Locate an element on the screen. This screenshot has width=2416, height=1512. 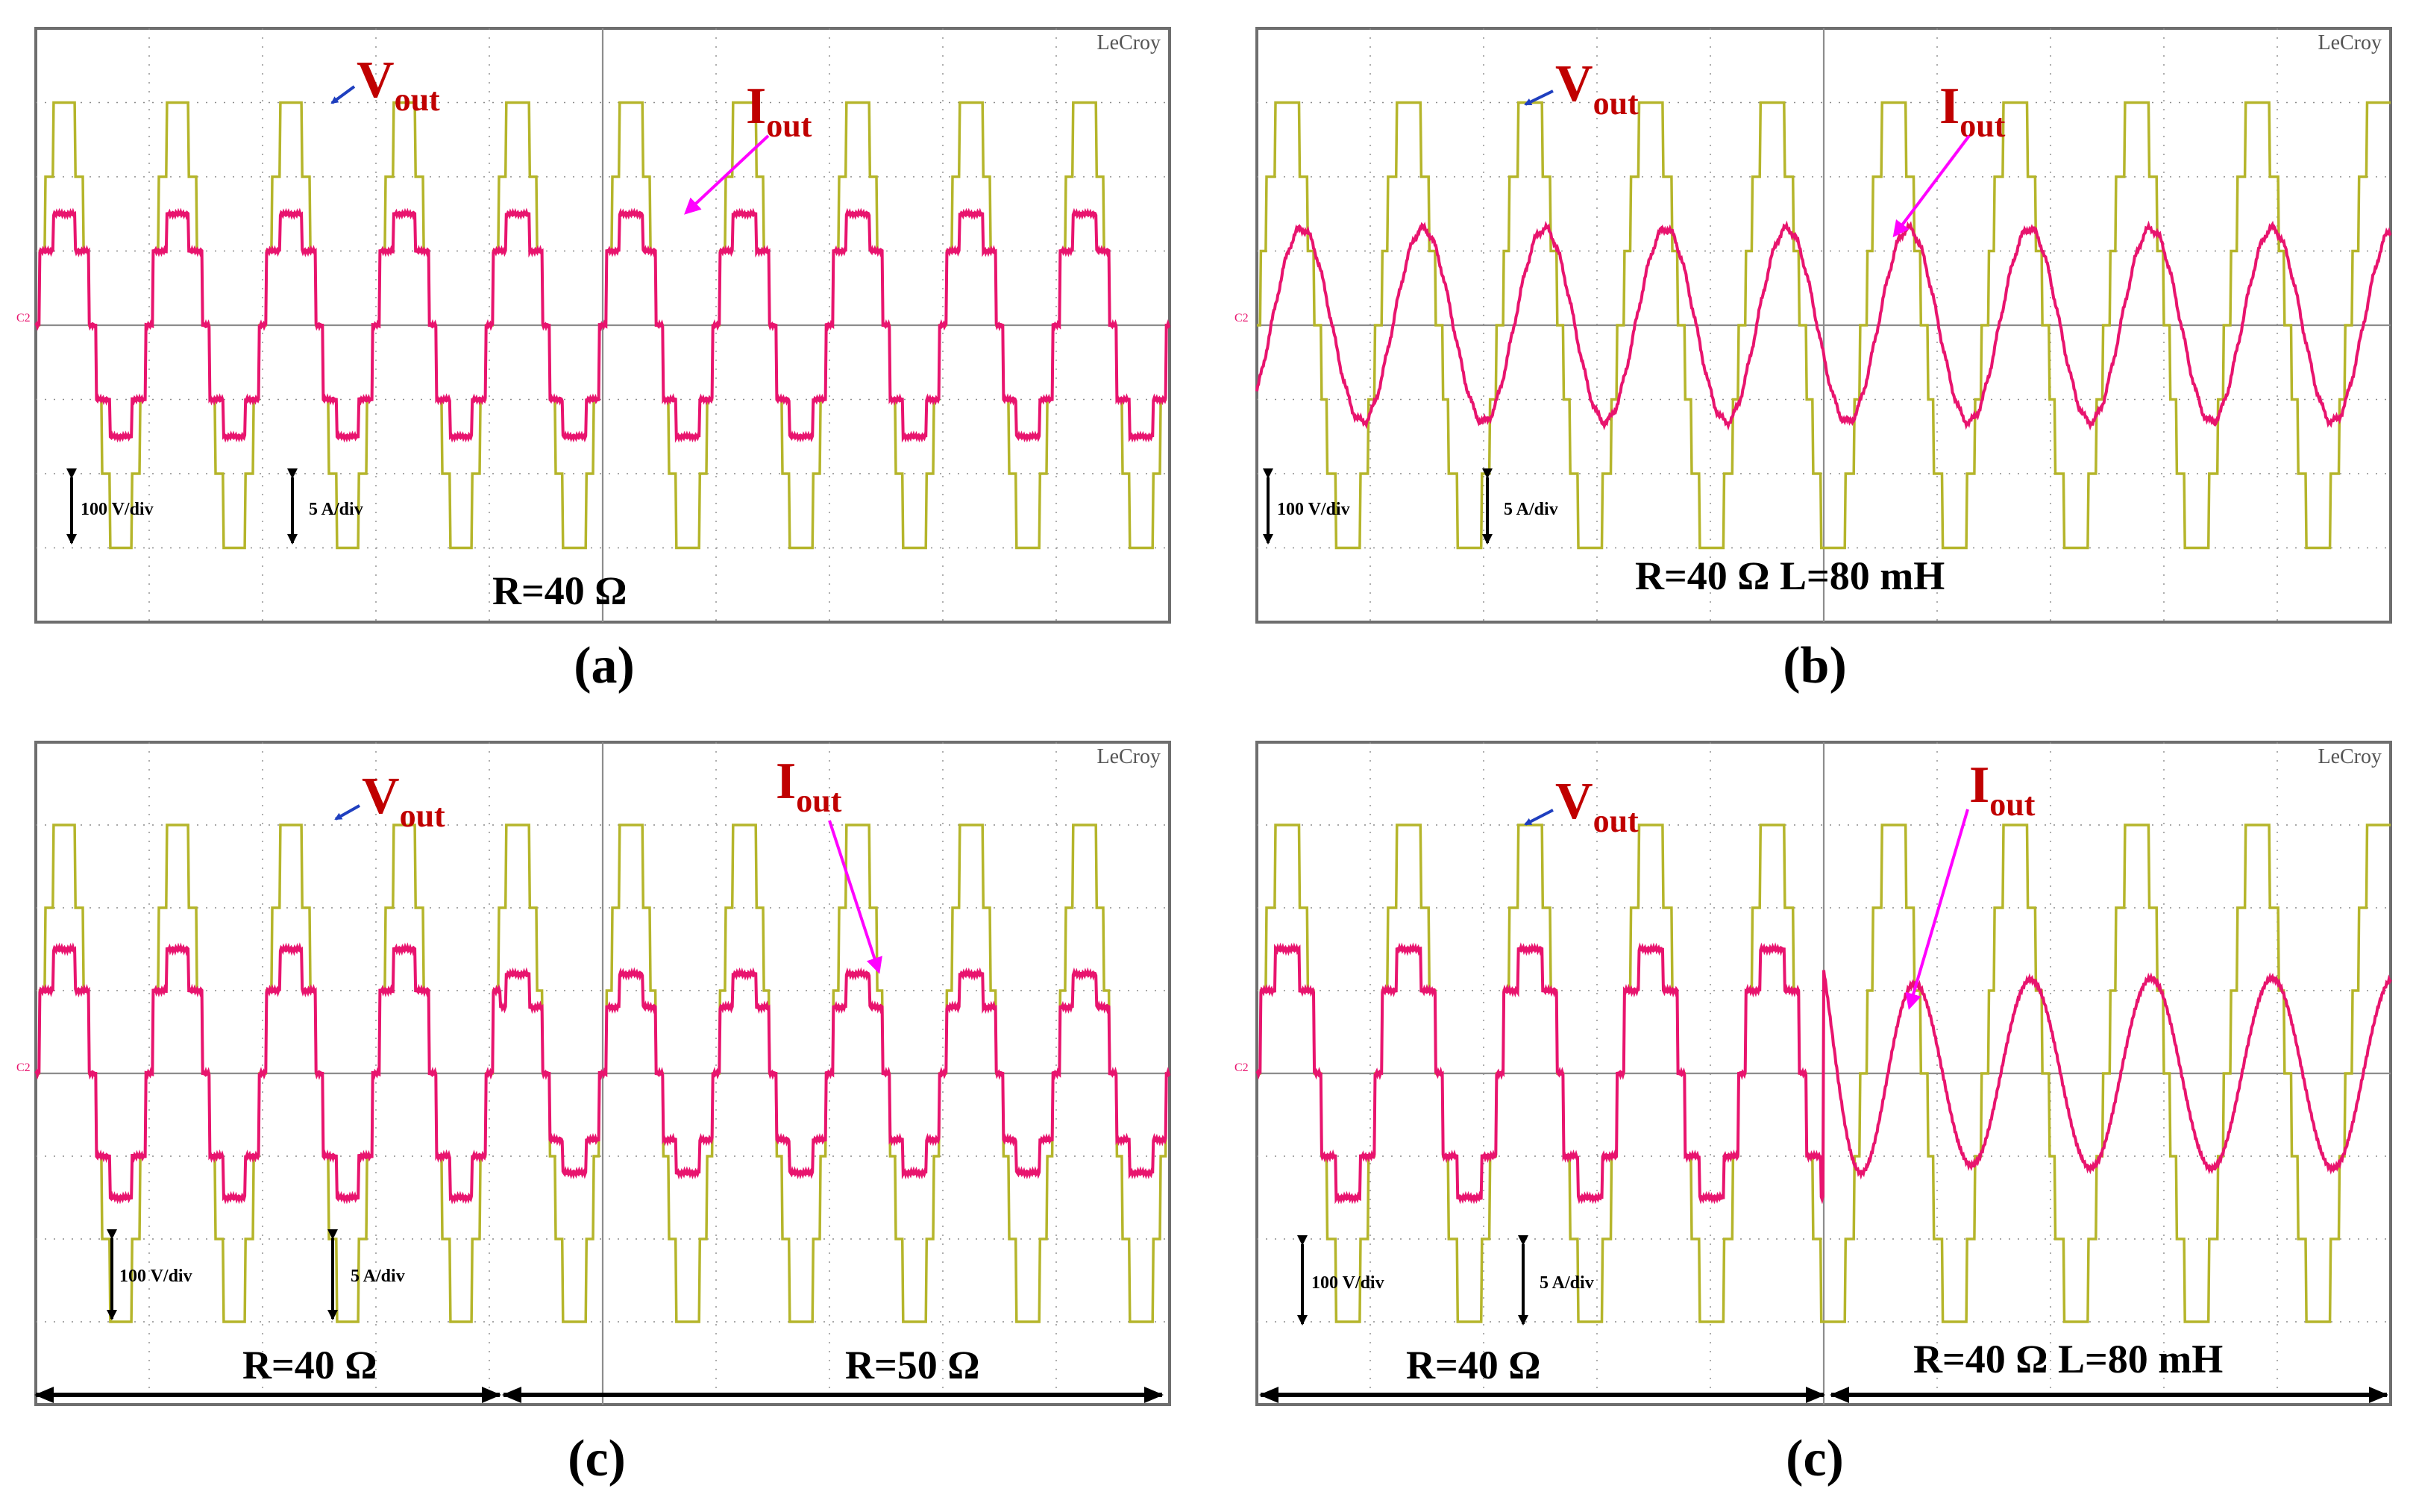
load-condition: R=40 Ω L=80 mH is located at coordinates (1790, 575).